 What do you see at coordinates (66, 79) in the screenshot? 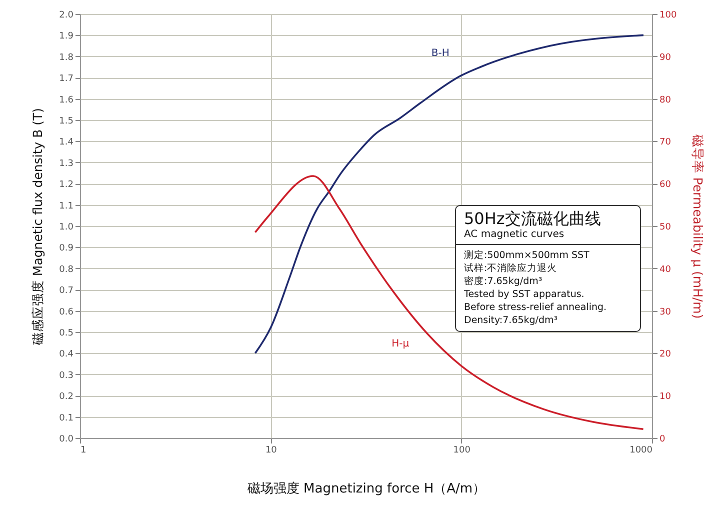
I see `y-tick-label: 1.7` at bounding box center [66, 79].